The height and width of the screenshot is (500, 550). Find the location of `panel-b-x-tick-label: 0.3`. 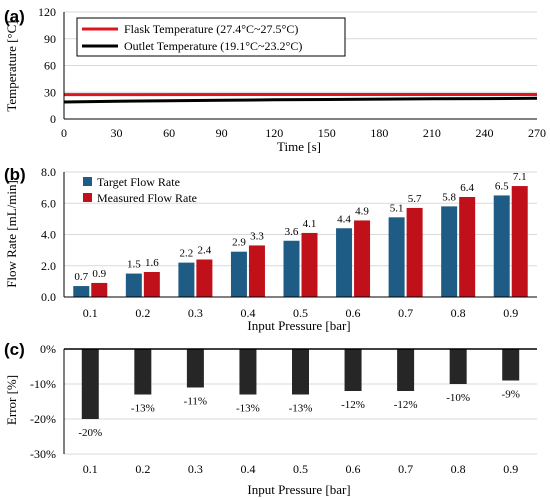

panel-b-x-tick-label: 0.3 is located at coordinates (195, 313).